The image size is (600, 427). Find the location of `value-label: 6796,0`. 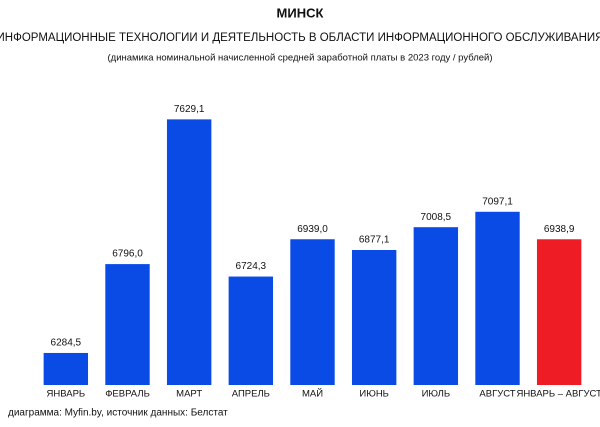

value-label: 6796,0 is located at coordinates (127, 254).